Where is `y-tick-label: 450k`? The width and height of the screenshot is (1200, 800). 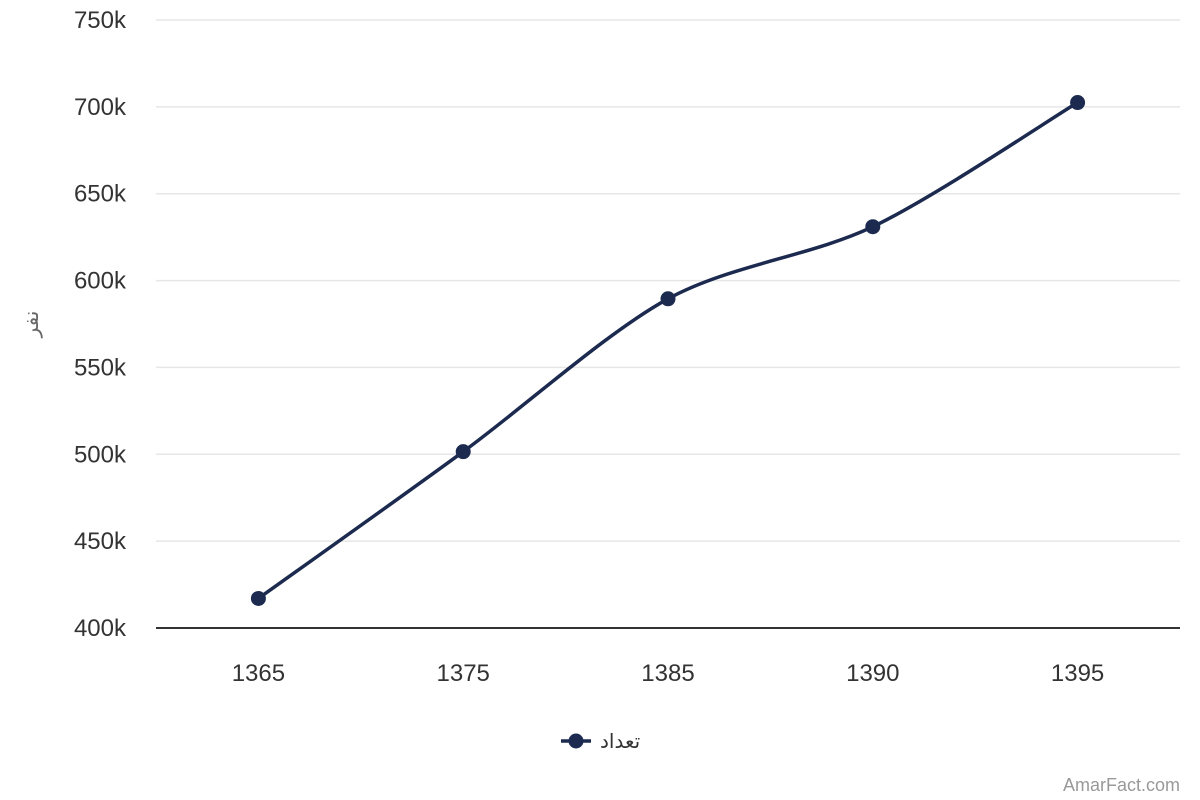 y-tick-label: 450k is located at coordinates (100, 541).